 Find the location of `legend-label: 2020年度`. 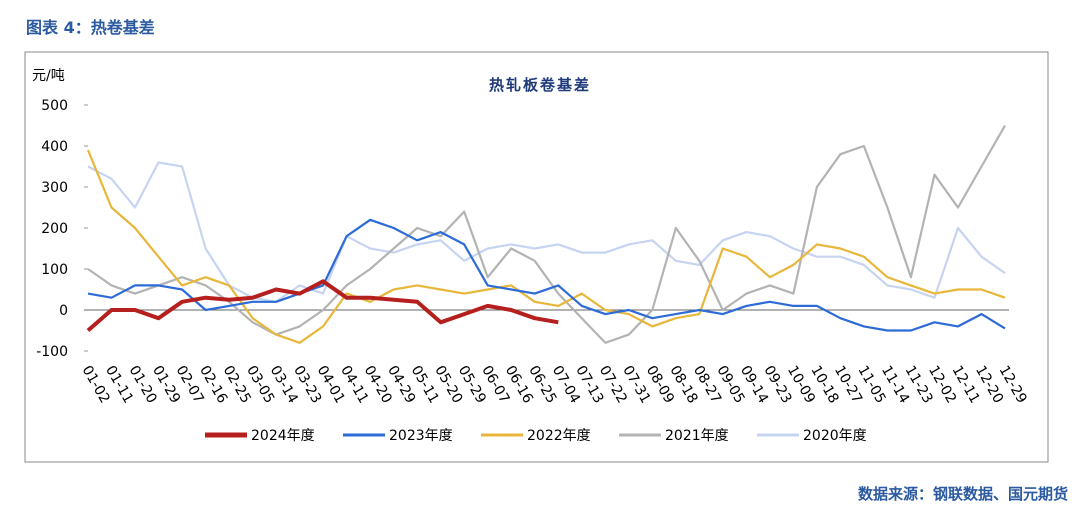

legend-label: 2020年度 is located at coordinates (835, 436).